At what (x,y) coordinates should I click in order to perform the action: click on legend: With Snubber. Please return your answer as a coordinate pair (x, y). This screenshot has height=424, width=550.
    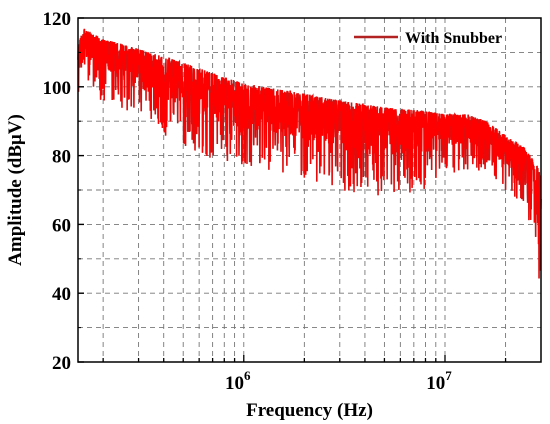
    Looking at the image, I should click on (428, 38).